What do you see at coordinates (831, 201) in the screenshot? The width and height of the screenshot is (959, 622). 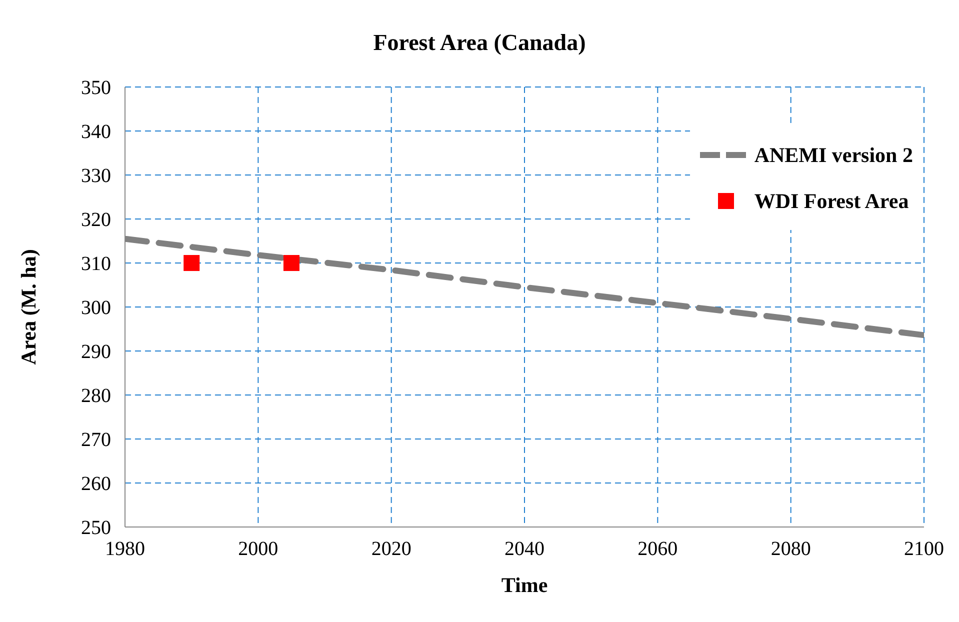 I see `legend-label: WDI Forest Area` at bounding box center [831, 201].